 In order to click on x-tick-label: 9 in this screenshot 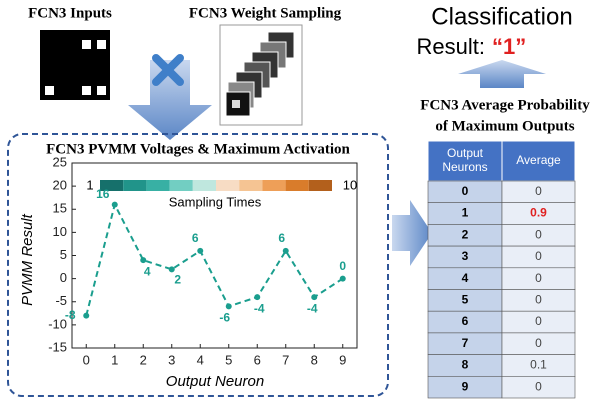, I will do `click(342, 359)`.